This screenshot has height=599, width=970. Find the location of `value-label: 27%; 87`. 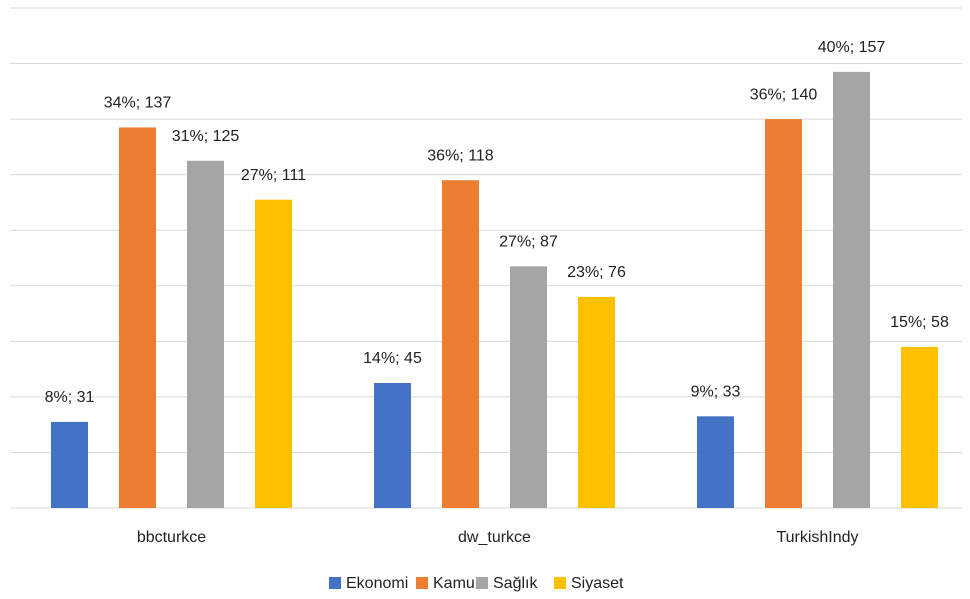

value-label: 27%; 87 is located at coordinates (528, 242).